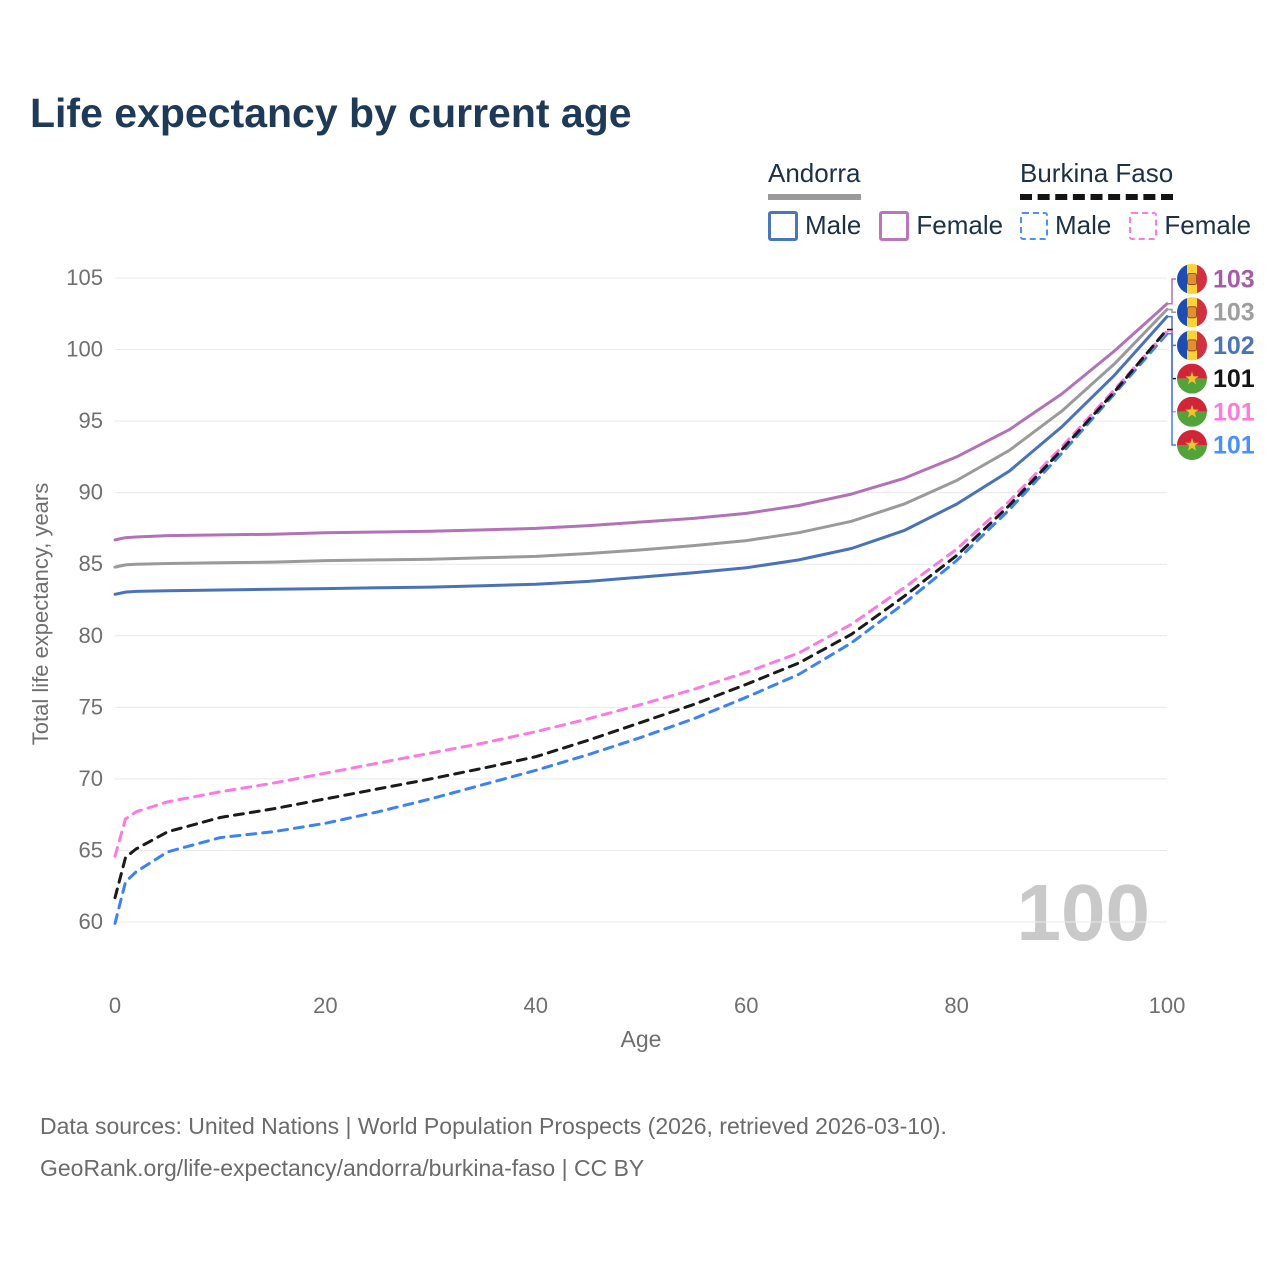 Image resolution: width=1280 pixels, height=1280 pixels. Describe the element at coordinates (115, 1005) in the screenshot. I see `x-tick-label: 0` at that location.